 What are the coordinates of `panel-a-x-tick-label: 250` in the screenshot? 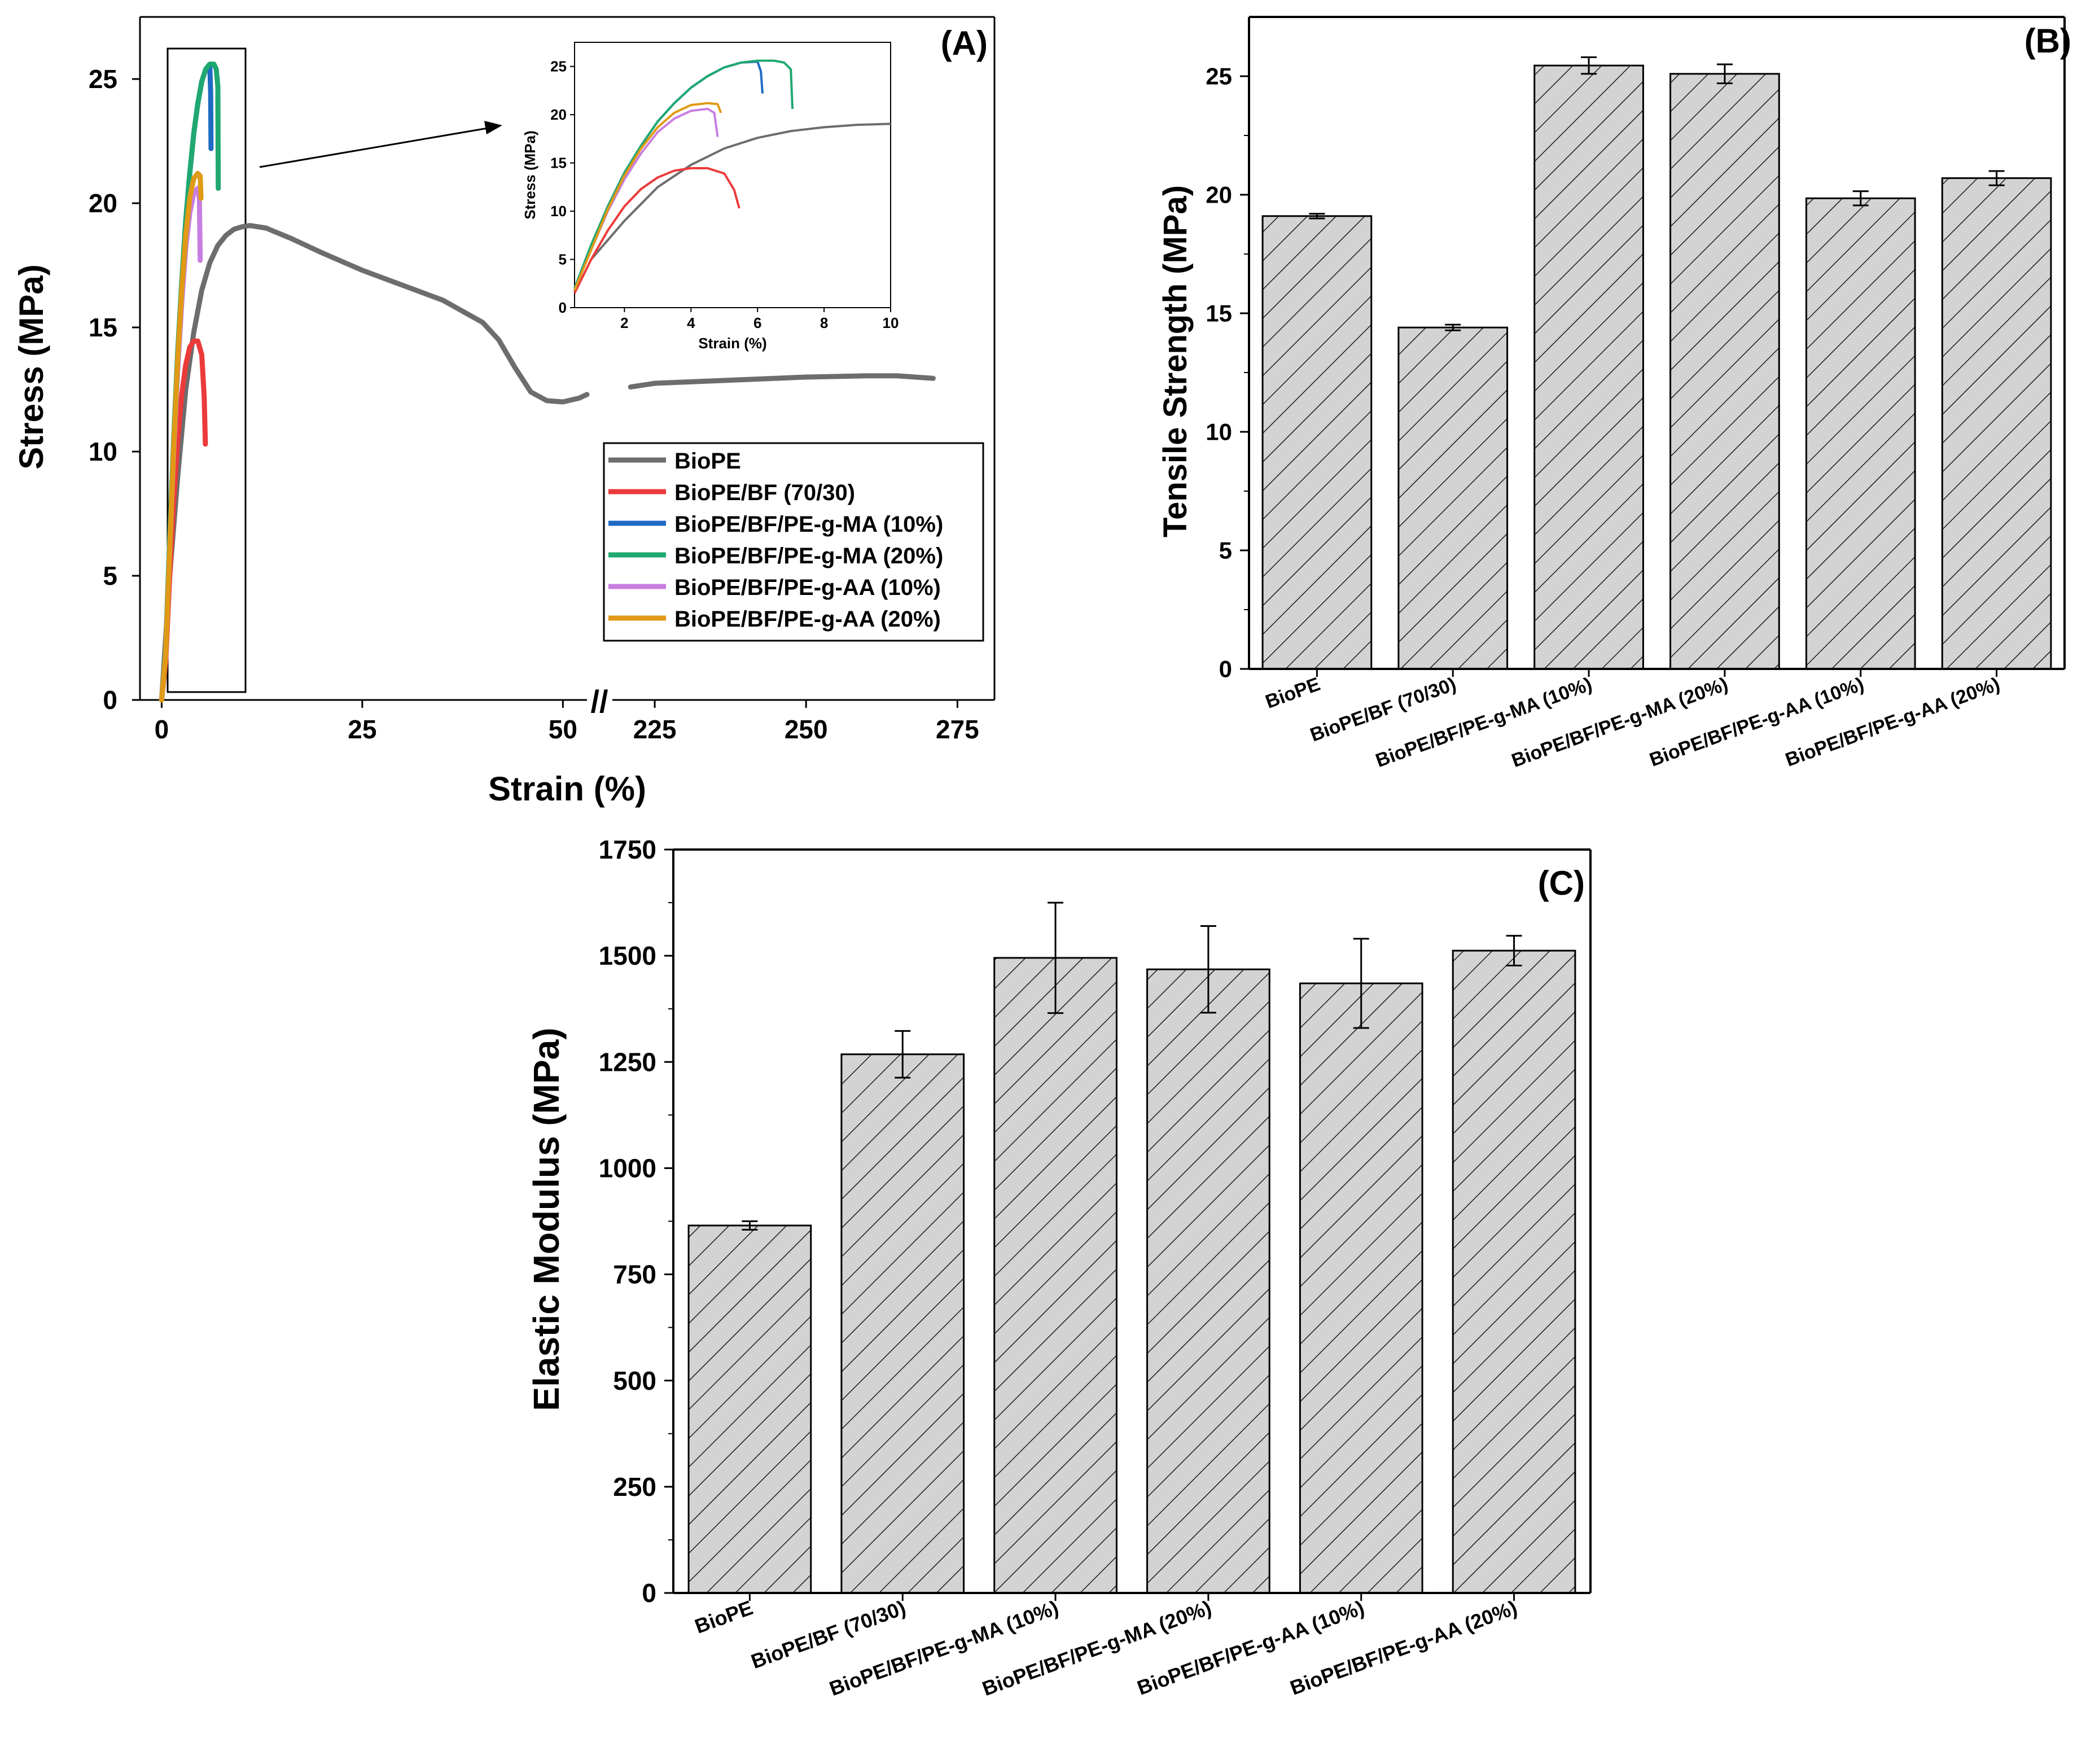 It's located at (807, 729).